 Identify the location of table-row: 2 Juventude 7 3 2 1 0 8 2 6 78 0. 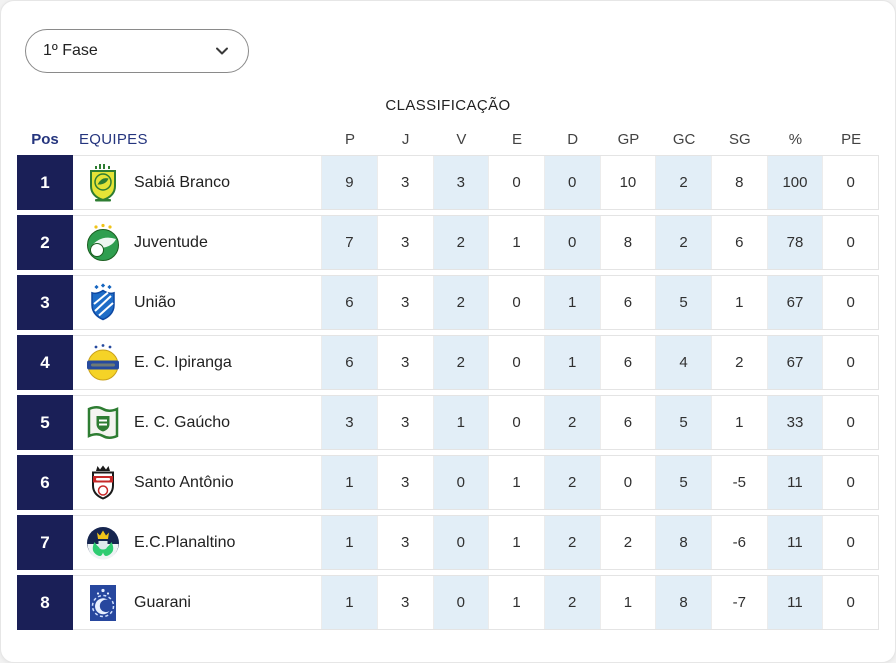
(448, 242).